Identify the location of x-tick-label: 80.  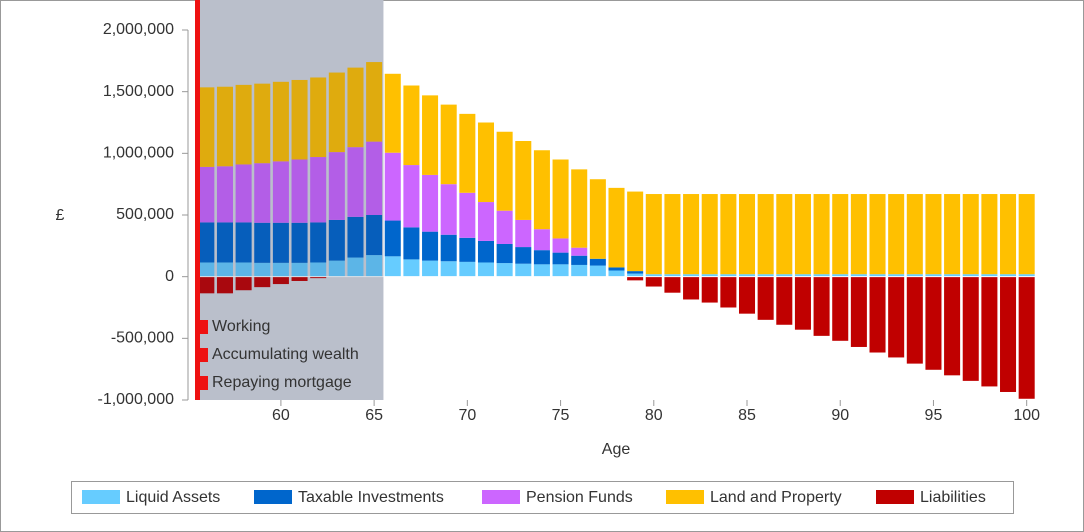
(654, 415).